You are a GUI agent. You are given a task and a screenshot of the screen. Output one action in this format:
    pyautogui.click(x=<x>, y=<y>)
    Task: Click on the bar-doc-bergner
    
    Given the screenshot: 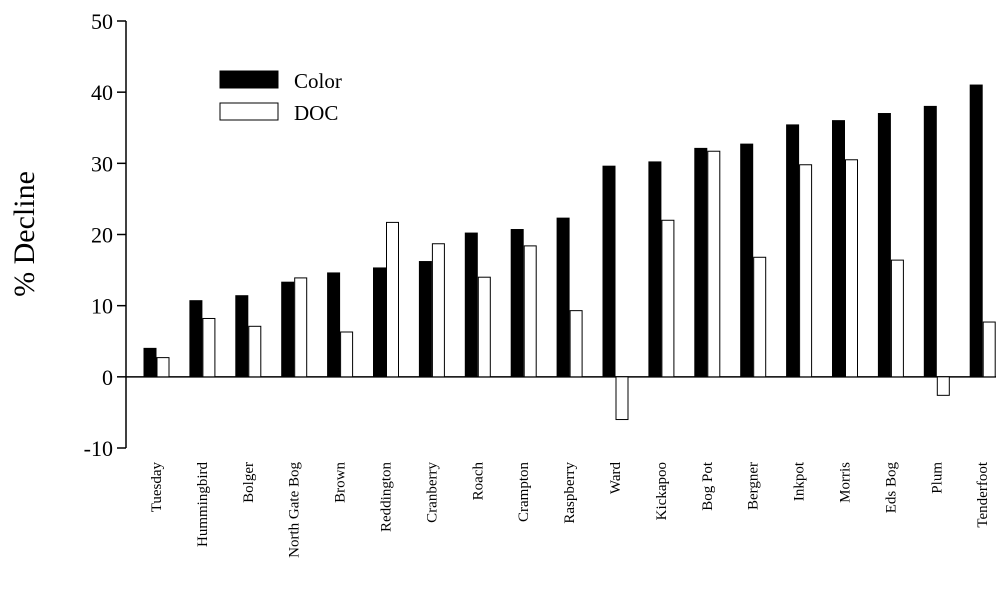 What is the action you would take?
    pyautogui.click(x=760, y=317)
    